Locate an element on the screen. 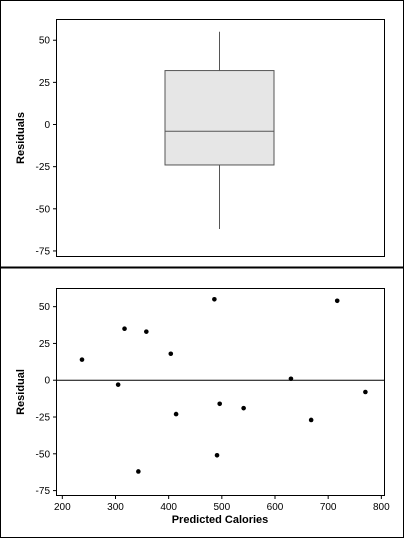 The width and height of the screenshot is (404, 538). scatter-x-tick-label: 300 is located at coordinates (115, 507).